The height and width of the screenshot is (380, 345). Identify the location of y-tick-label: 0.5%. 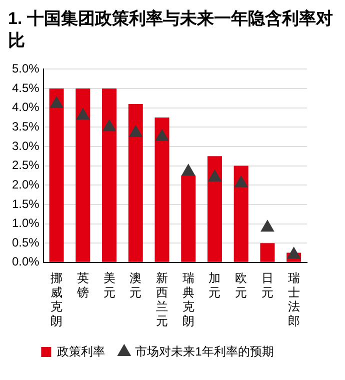
(26, 242).